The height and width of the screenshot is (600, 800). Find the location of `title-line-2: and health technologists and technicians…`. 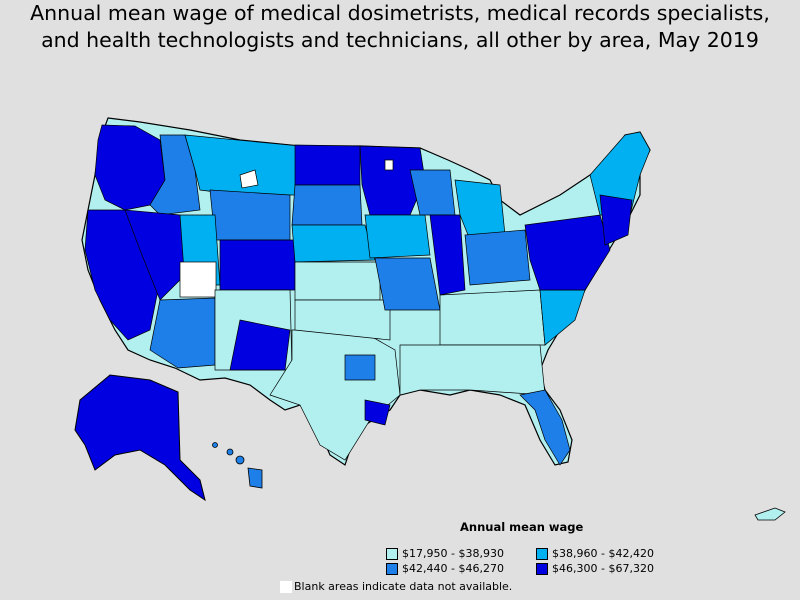

title-line-2: and health technologists and technicians… is located at coordinates (400, 40).